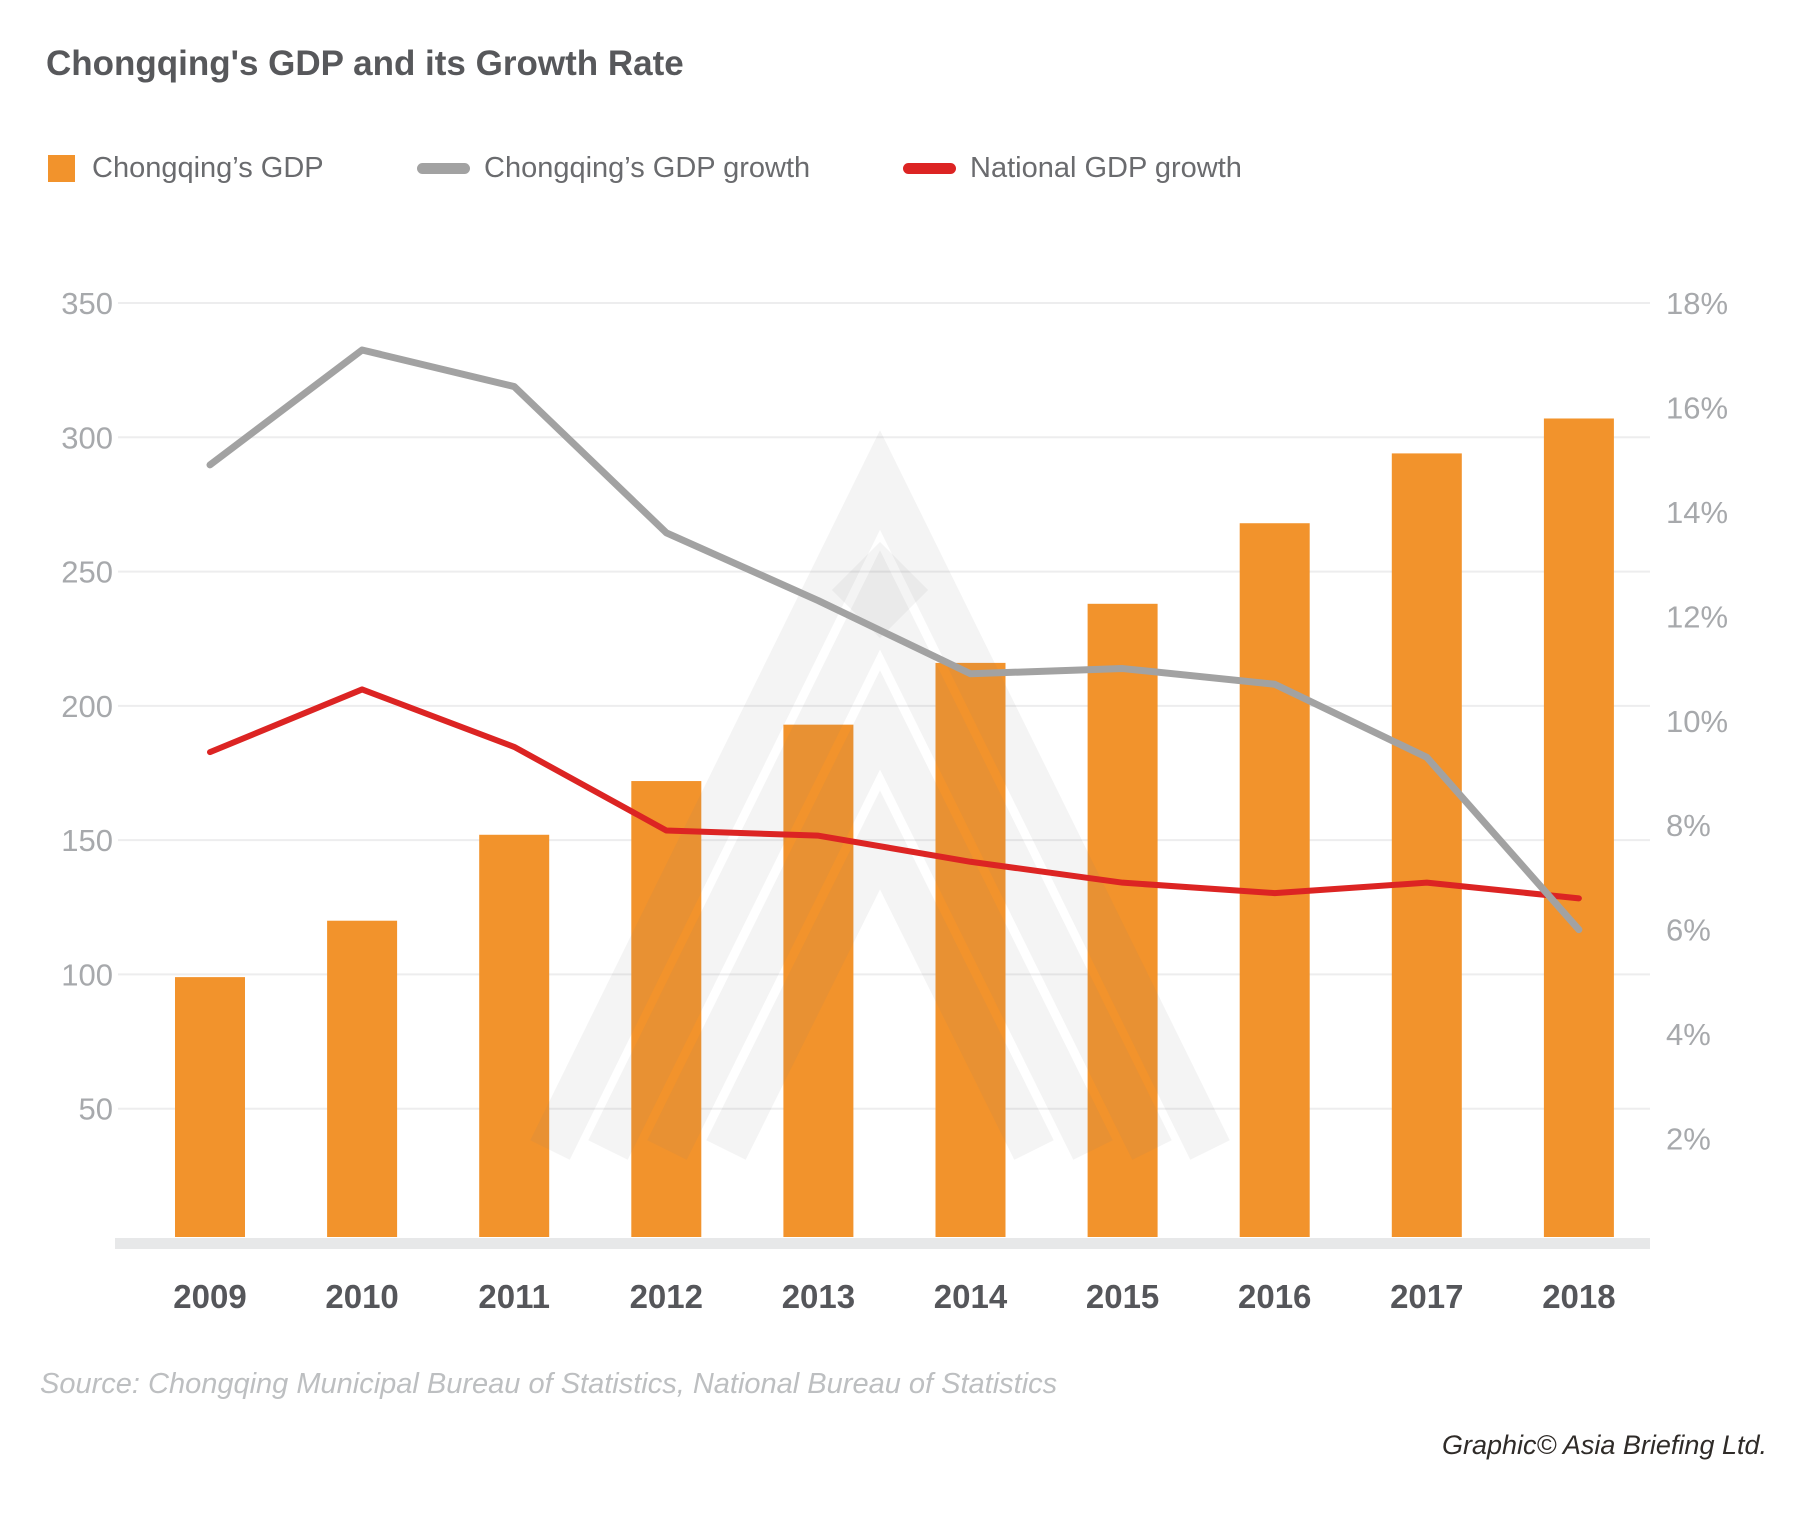 This screenshot has width=1800, height=1529. Describe the element at coordinates (1274, 1296) in the screenshot. I see `x-axis-label-2016: 2016` at that location.